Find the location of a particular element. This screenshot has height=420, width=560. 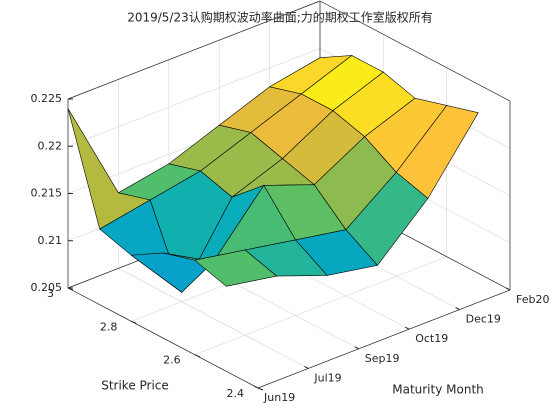

z-tick-label: 0.22 is located at coordinates (50, 145).